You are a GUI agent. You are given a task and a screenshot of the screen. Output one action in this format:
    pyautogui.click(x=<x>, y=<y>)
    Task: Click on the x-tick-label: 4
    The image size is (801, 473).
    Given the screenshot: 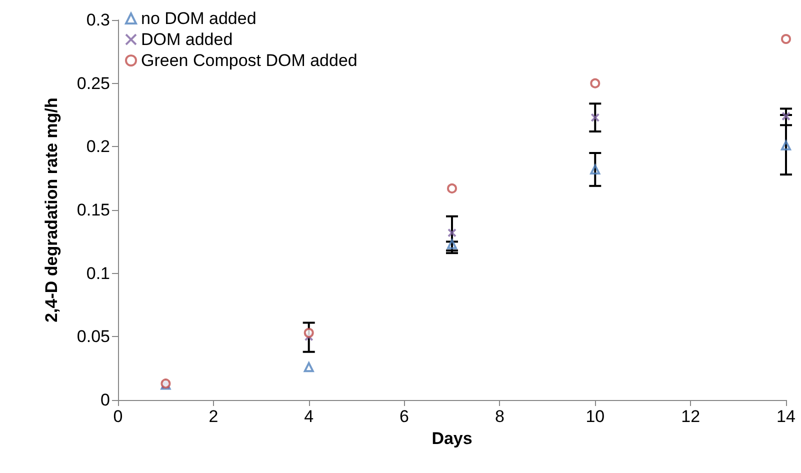 What is the action you would take?
    pyautogui.click(x=309, y=416)
    